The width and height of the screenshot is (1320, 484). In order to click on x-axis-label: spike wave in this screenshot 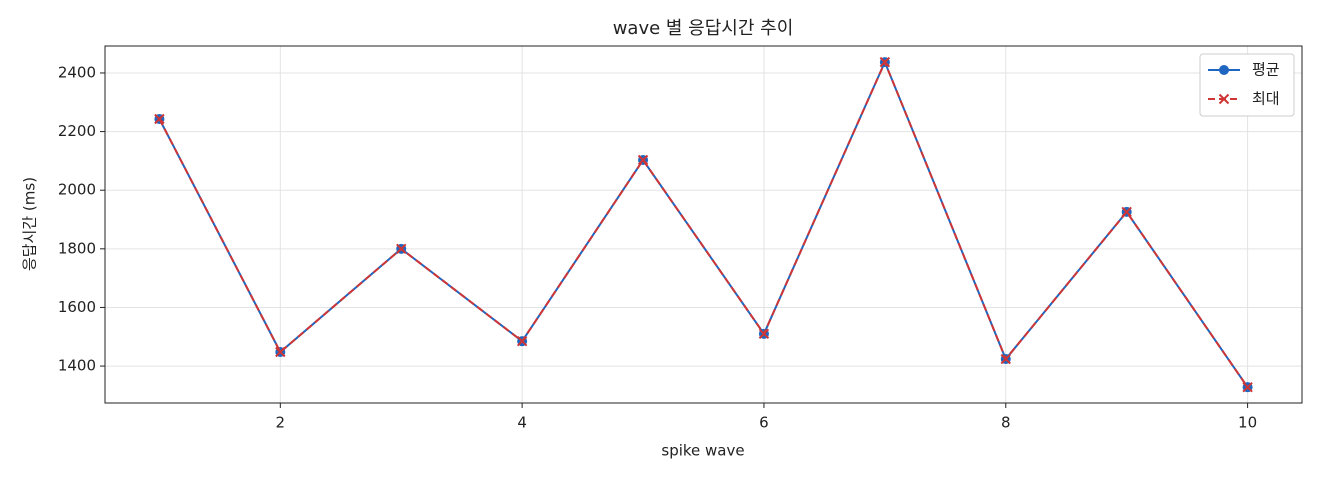, I will do `click(702, 451)`.